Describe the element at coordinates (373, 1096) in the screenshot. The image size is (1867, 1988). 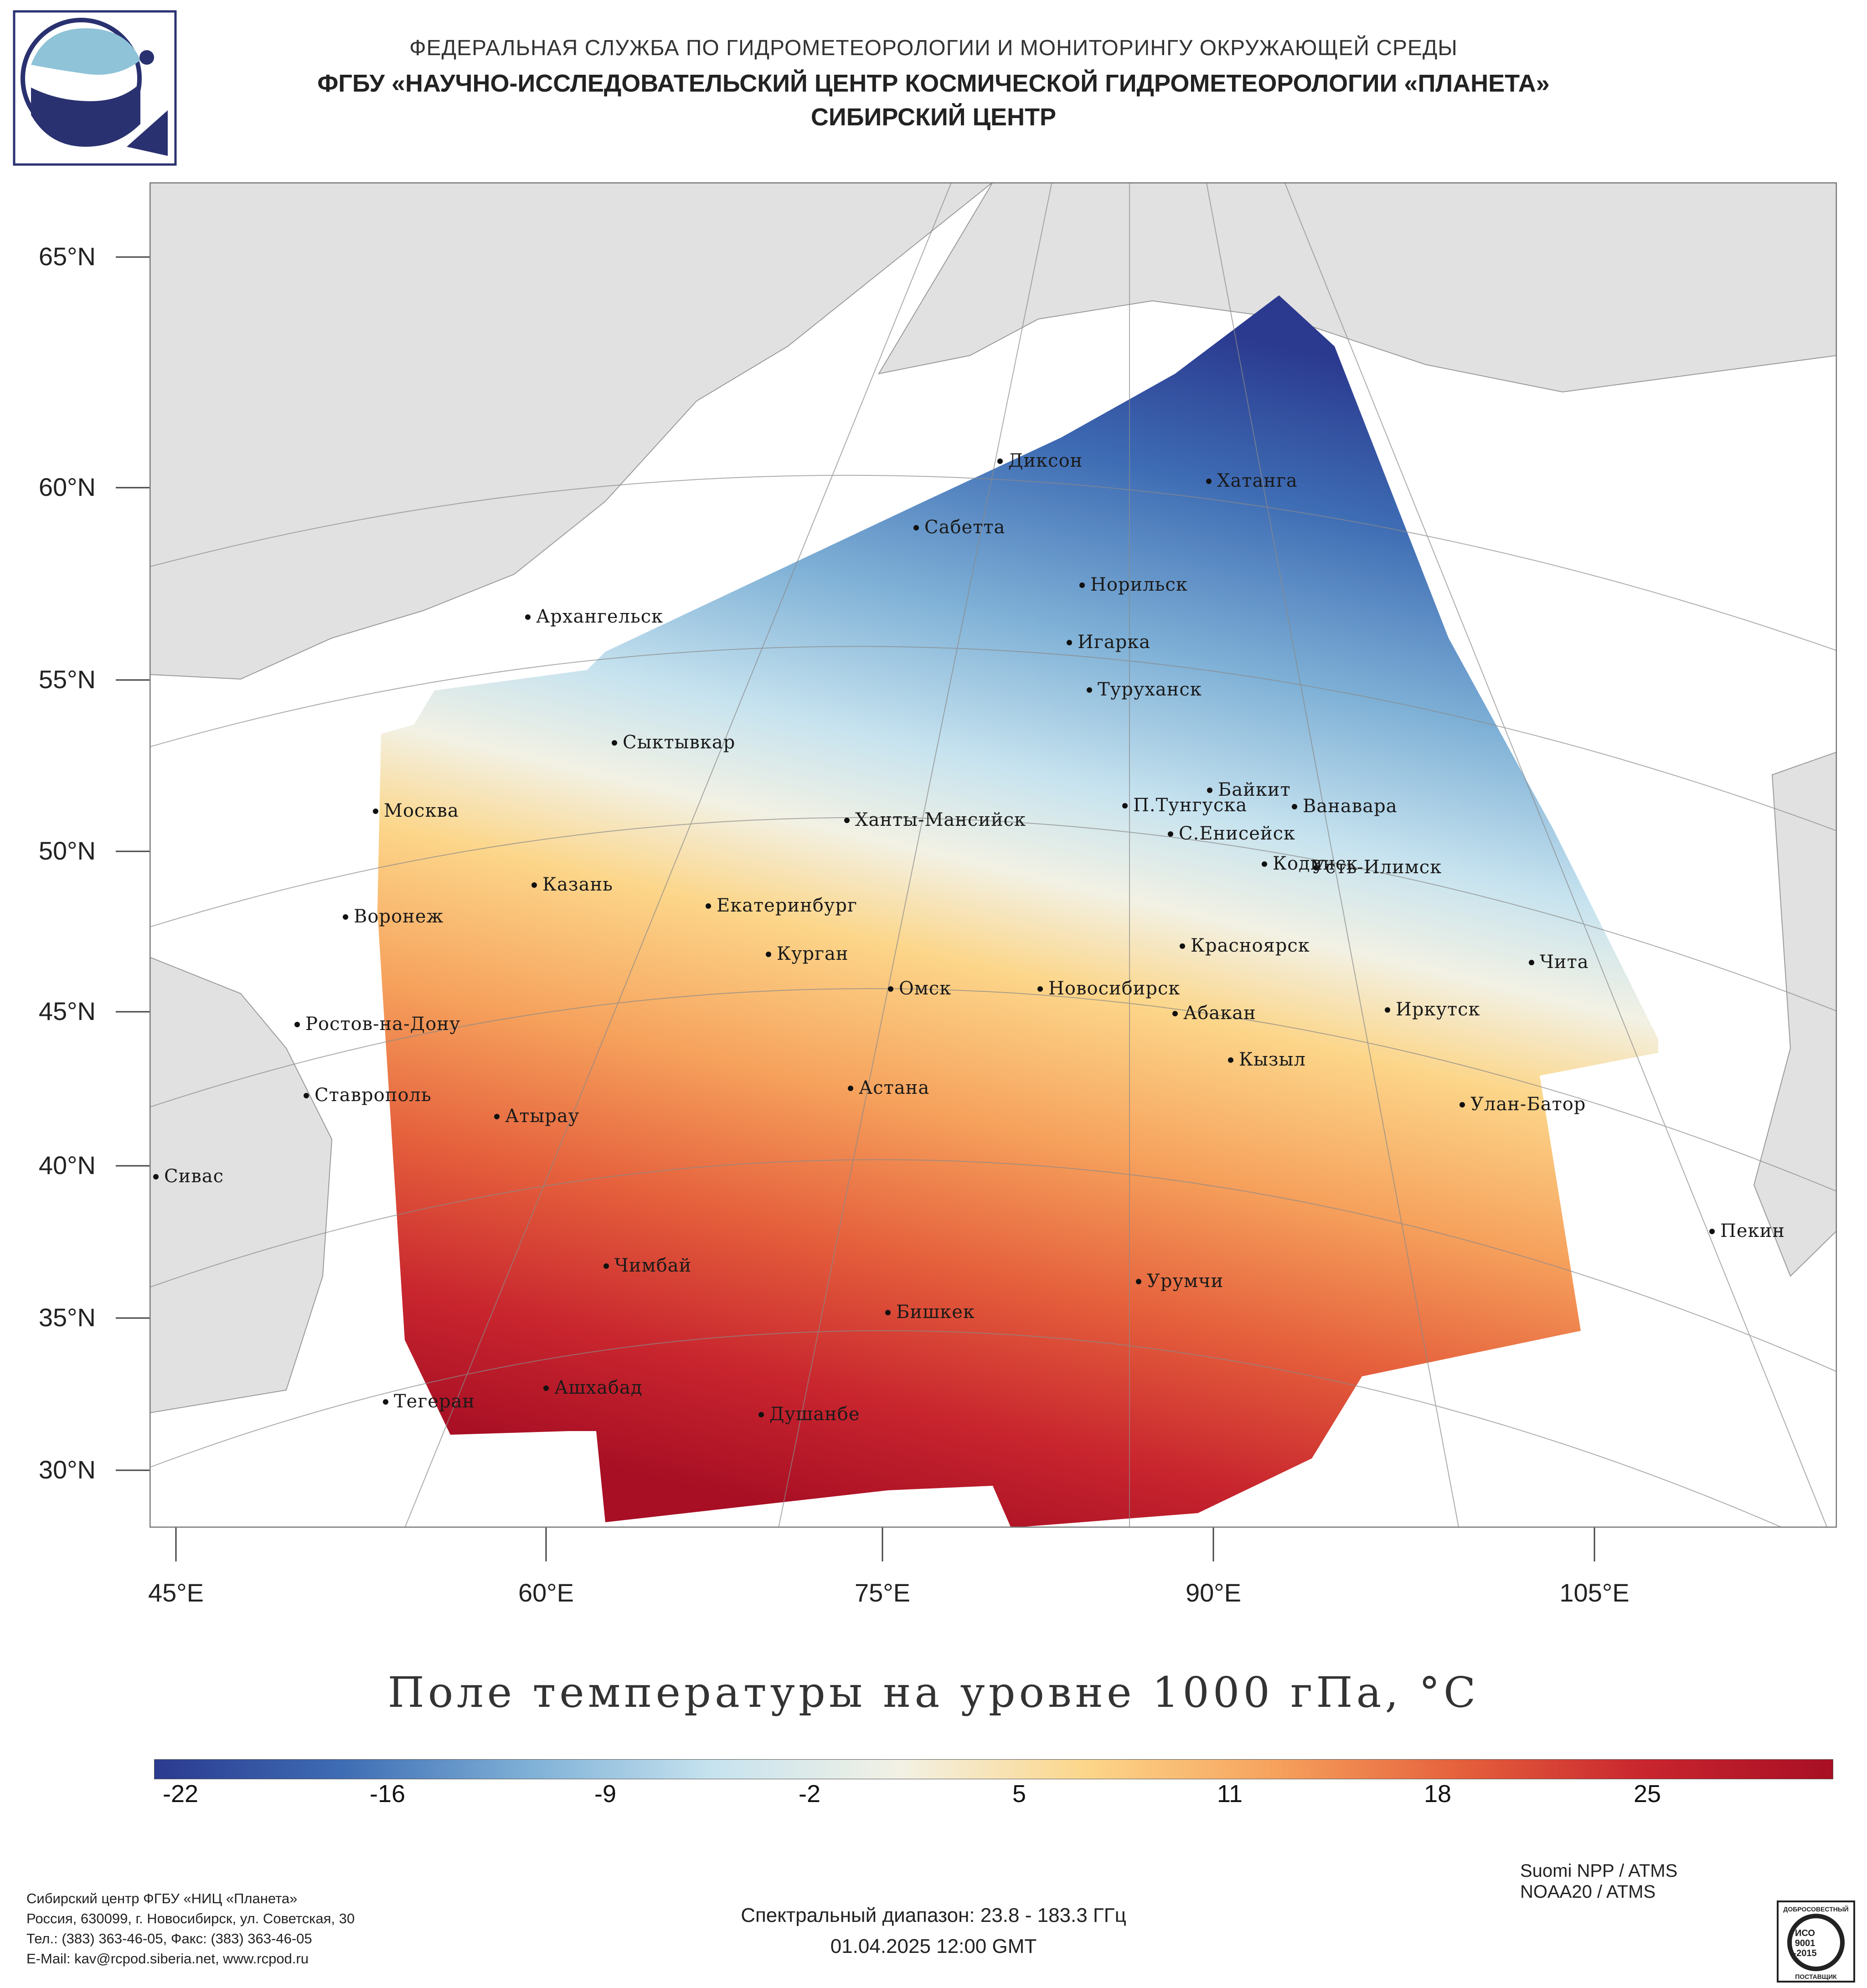
I see `svg-text: Ставрополь` at that location.